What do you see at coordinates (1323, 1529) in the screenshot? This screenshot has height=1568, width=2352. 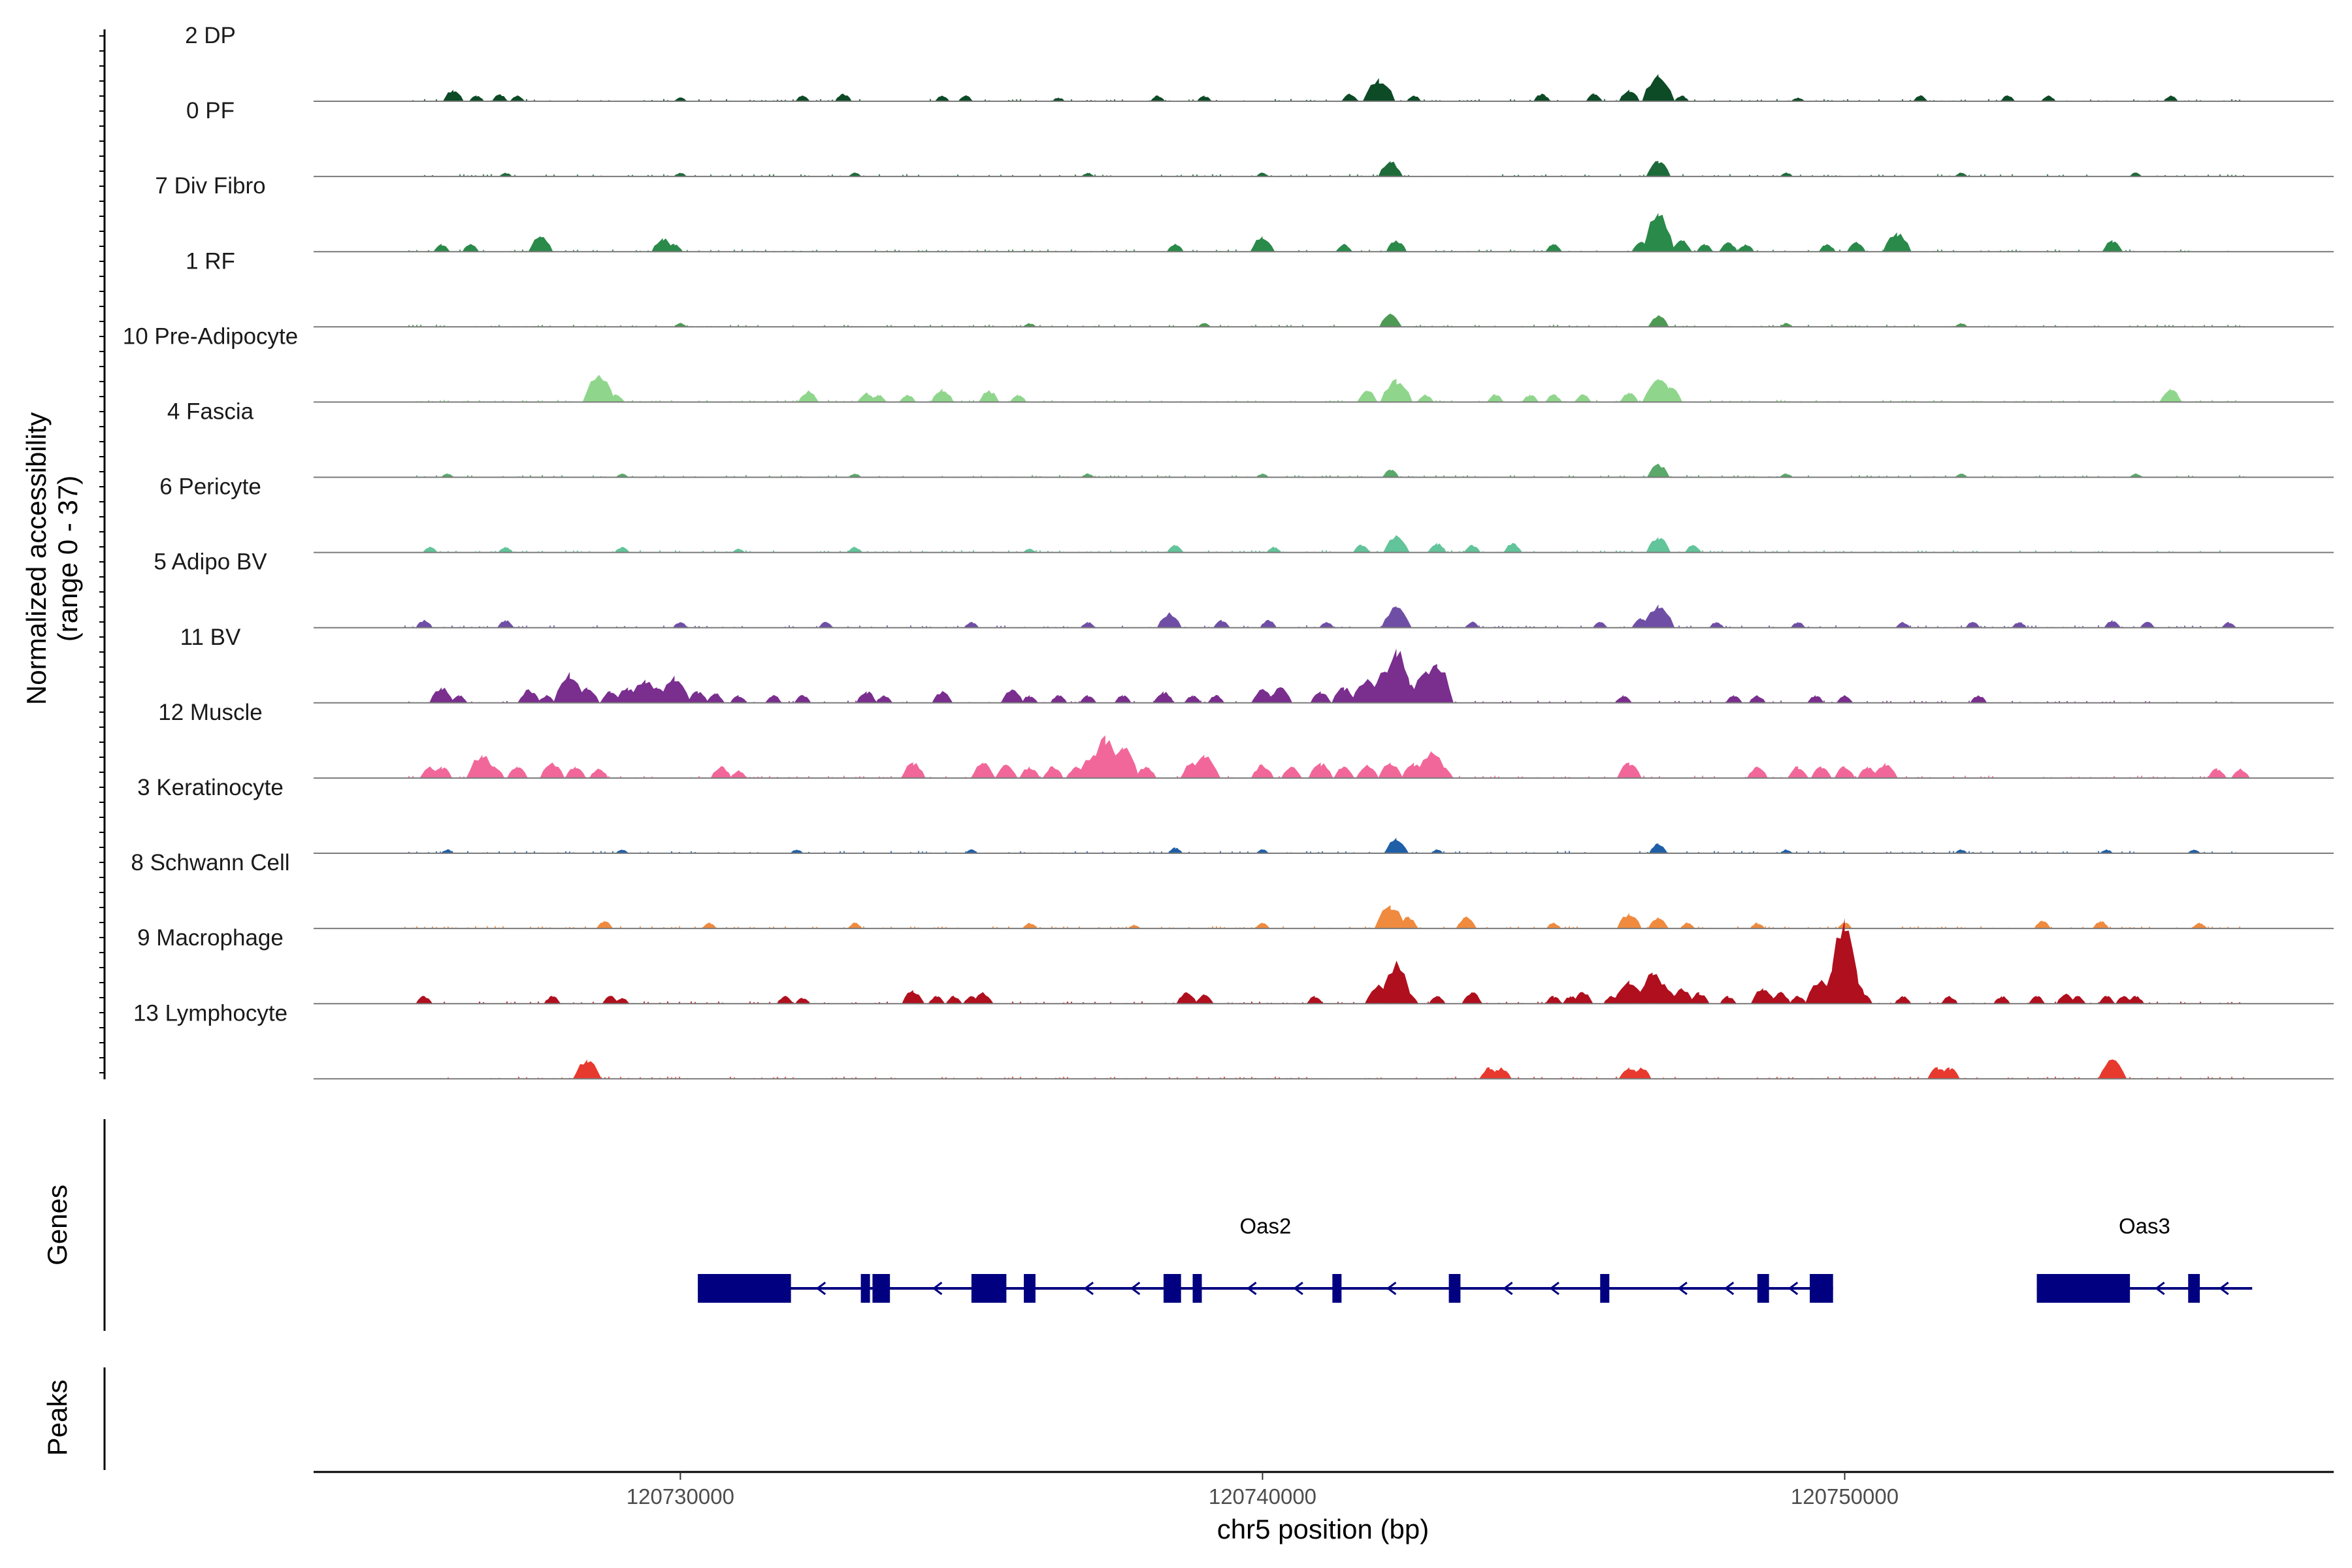 I see `x-axis-label: chr5 position (bp)` at bounding box center [1323, 1529].